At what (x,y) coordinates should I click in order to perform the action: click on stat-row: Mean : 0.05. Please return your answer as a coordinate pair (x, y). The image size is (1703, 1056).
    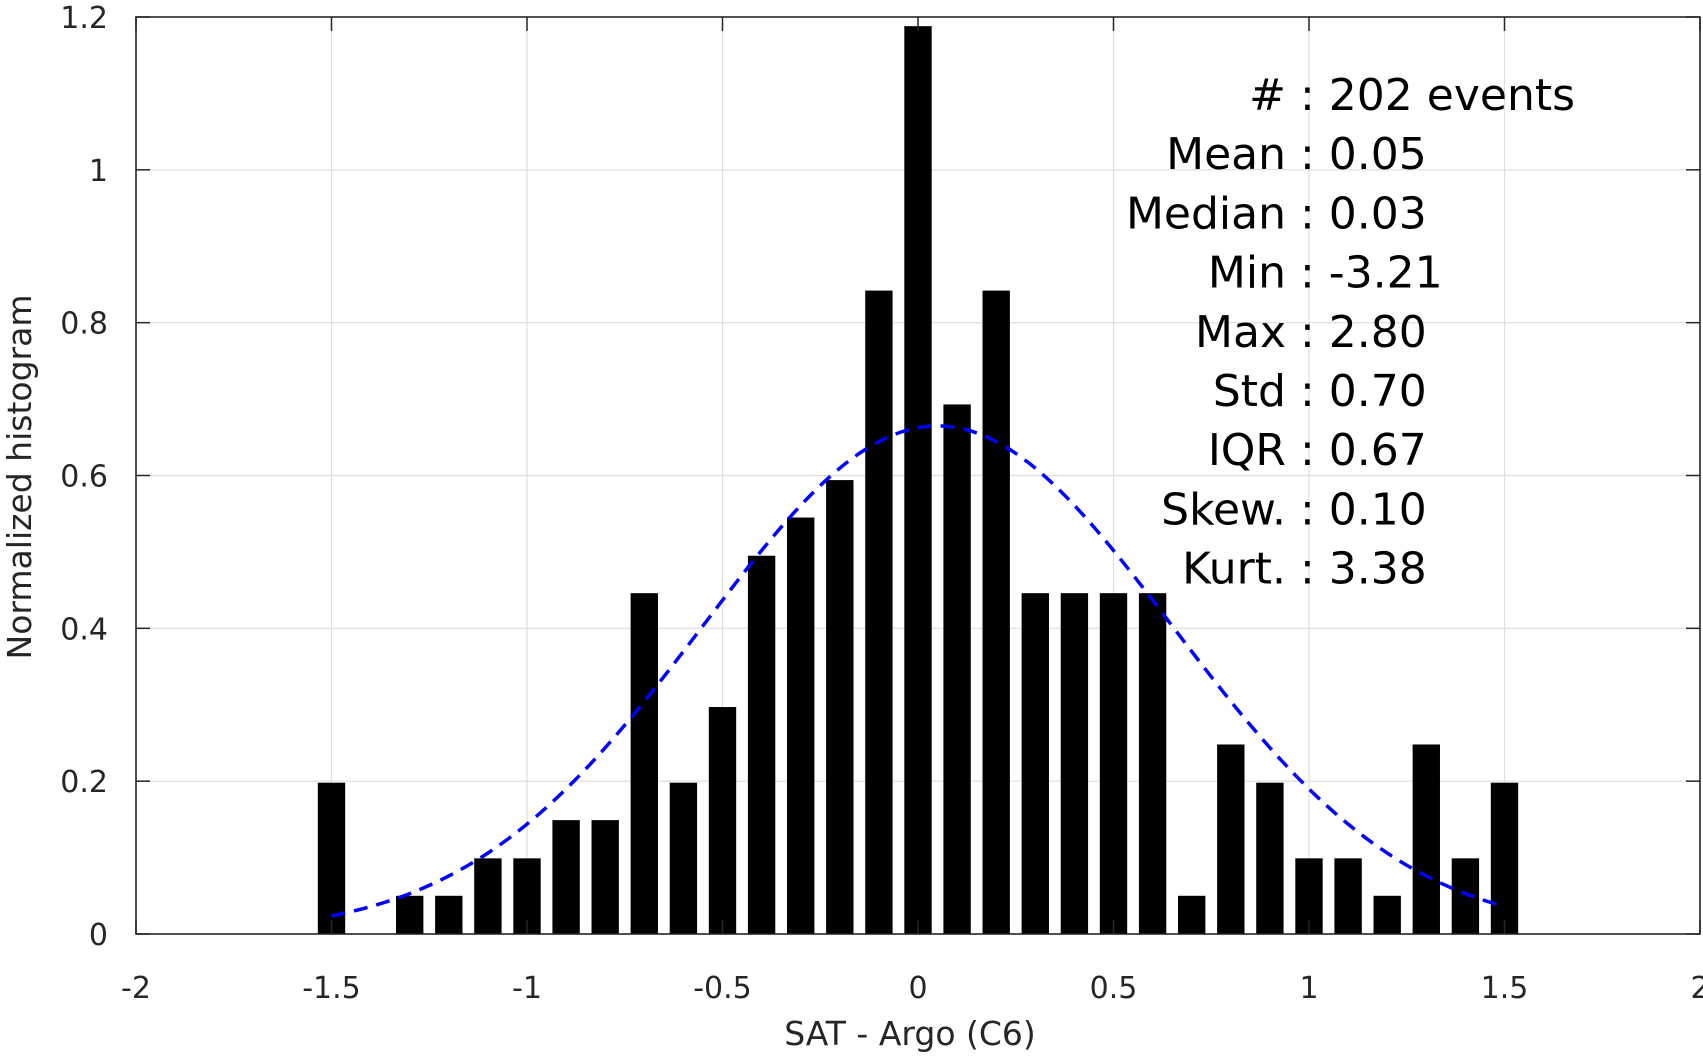
    Looking at the image, I should click on (1296, 154).